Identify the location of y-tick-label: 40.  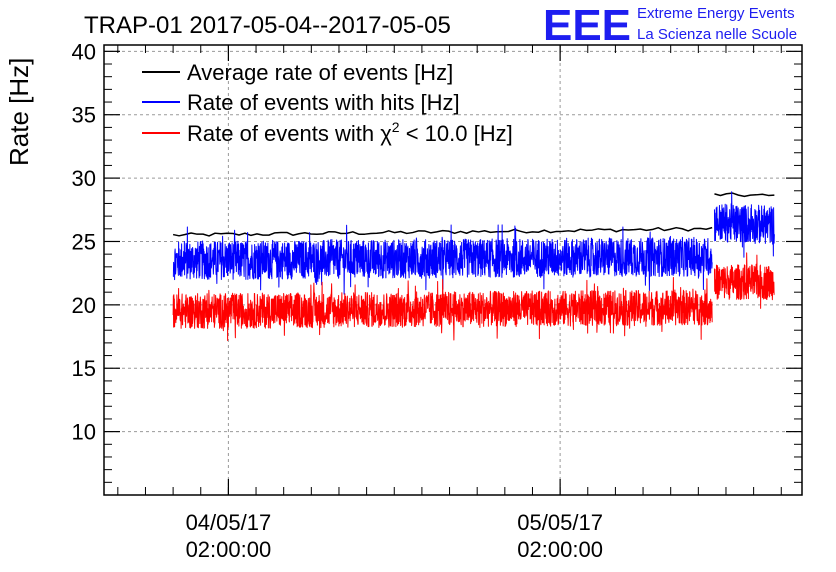
(84, 51).